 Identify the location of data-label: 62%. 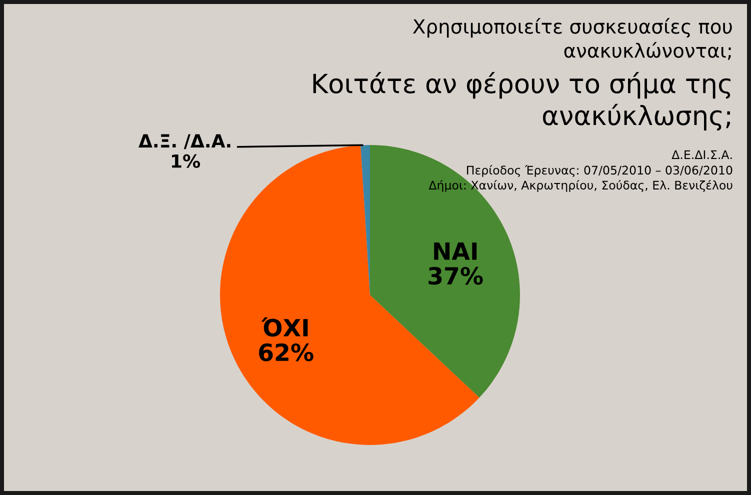
(286, 352).